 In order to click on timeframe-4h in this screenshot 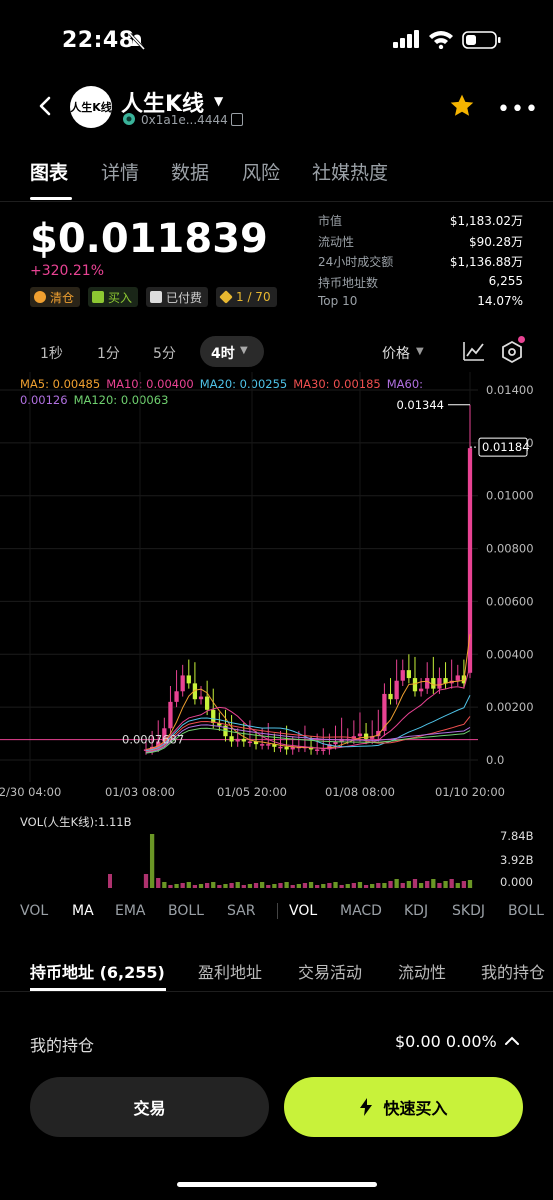, I will do `click(232, 351)`.